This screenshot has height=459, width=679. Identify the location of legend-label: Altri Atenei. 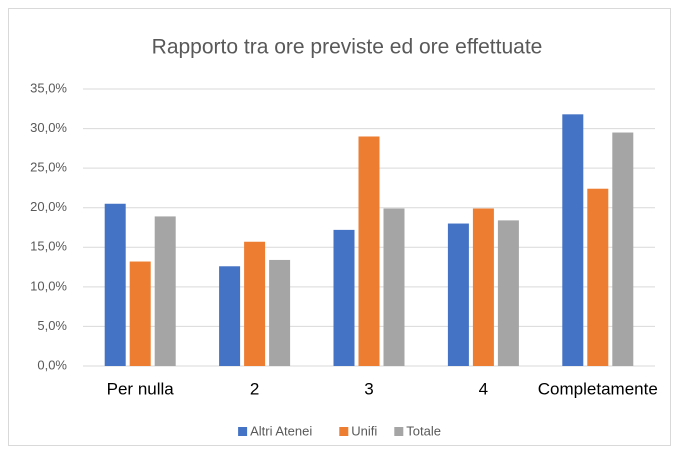
(281, 430).